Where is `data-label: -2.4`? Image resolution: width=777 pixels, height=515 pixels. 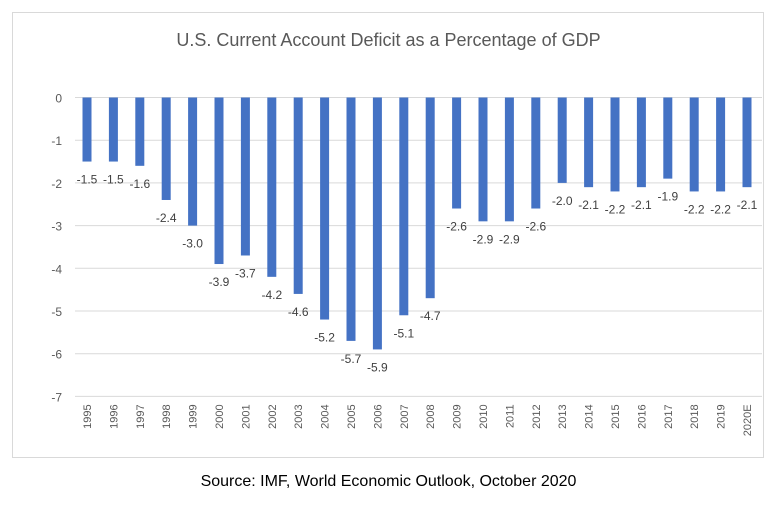
data-label: -2.4 is located at coordinates (166, 218).